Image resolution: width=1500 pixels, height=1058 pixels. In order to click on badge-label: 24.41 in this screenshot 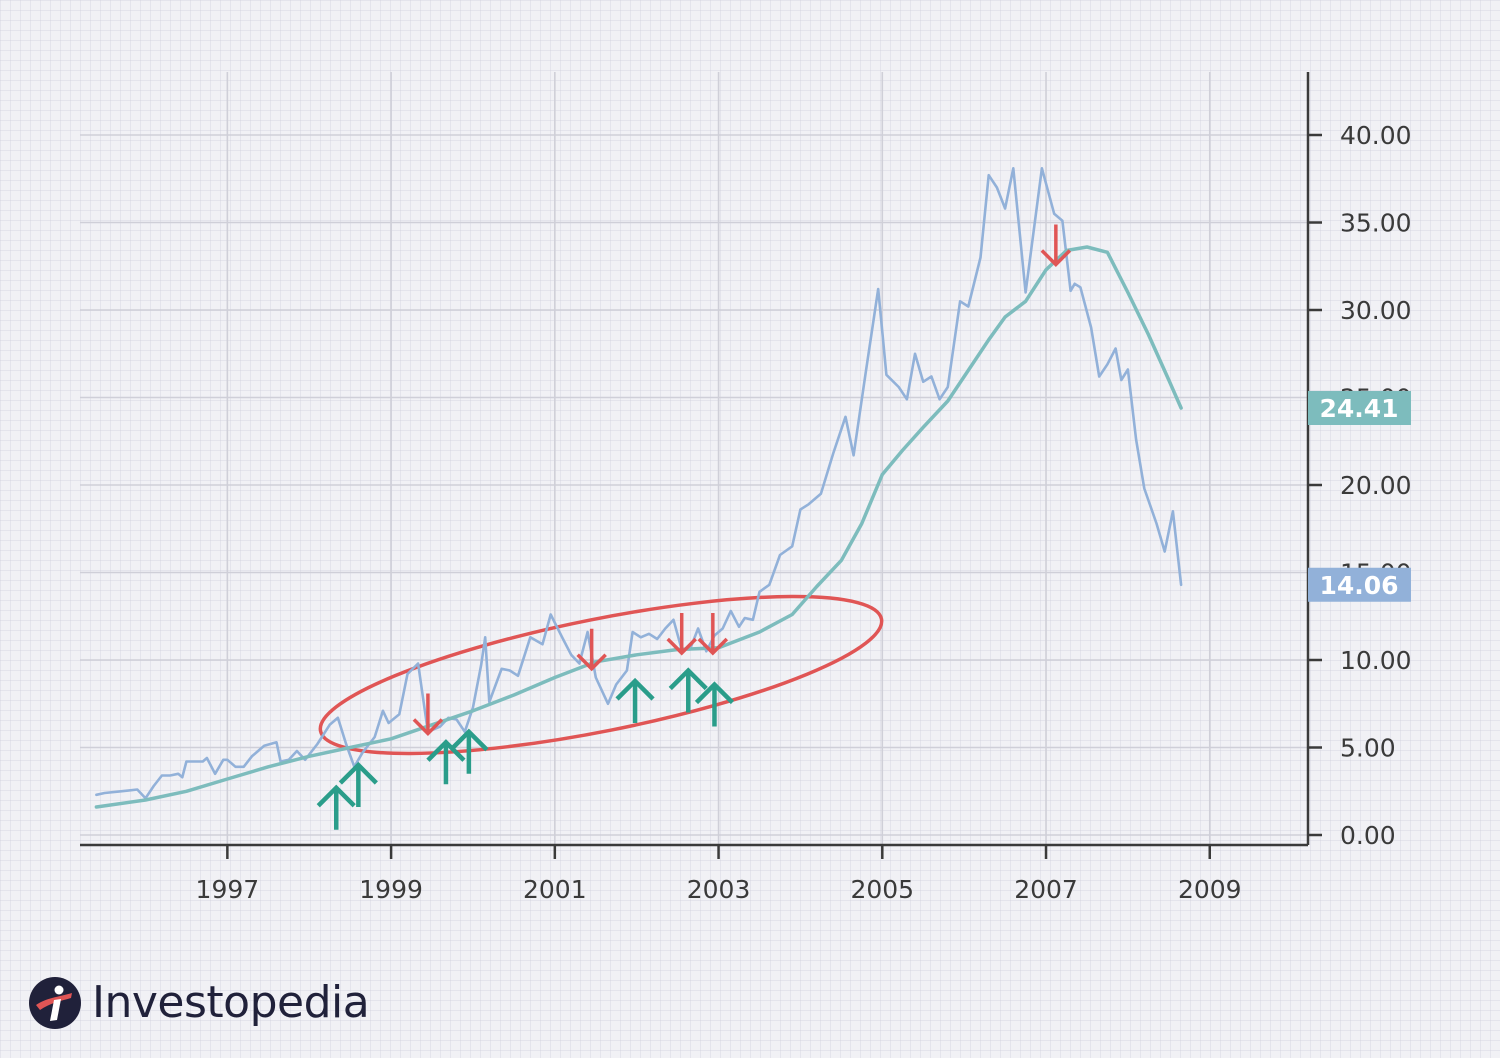, I will do `click(1358, 408)`.